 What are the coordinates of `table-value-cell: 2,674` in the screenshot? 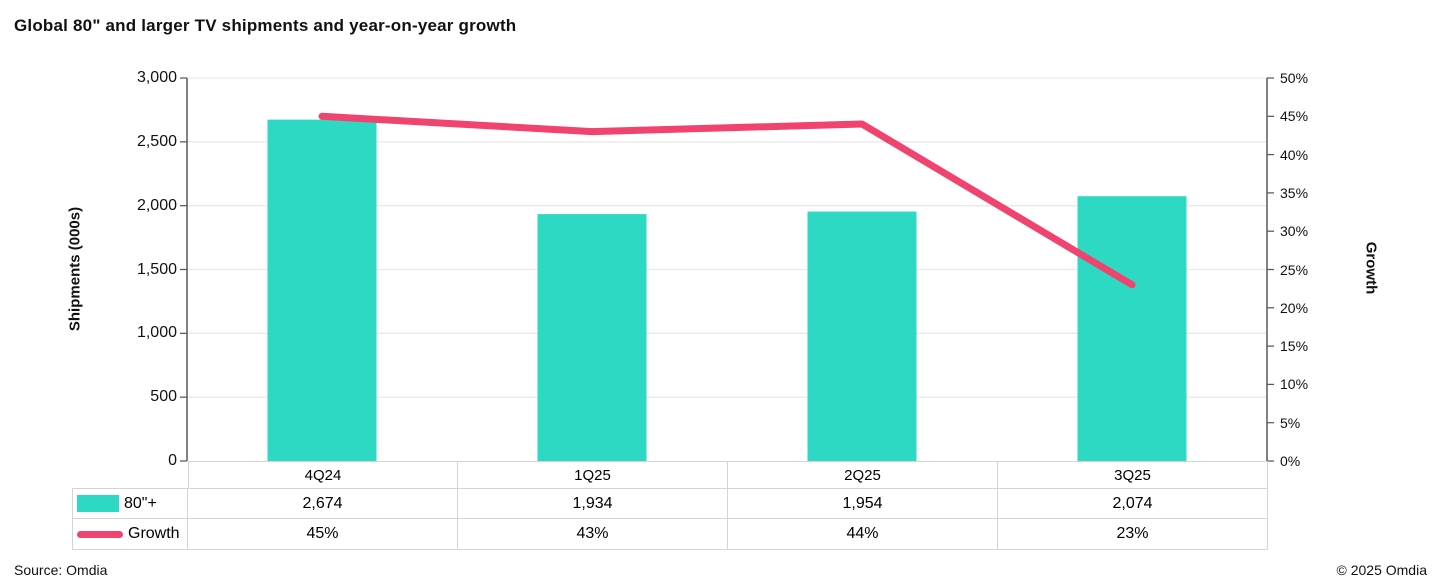 It's located at (323, 504).